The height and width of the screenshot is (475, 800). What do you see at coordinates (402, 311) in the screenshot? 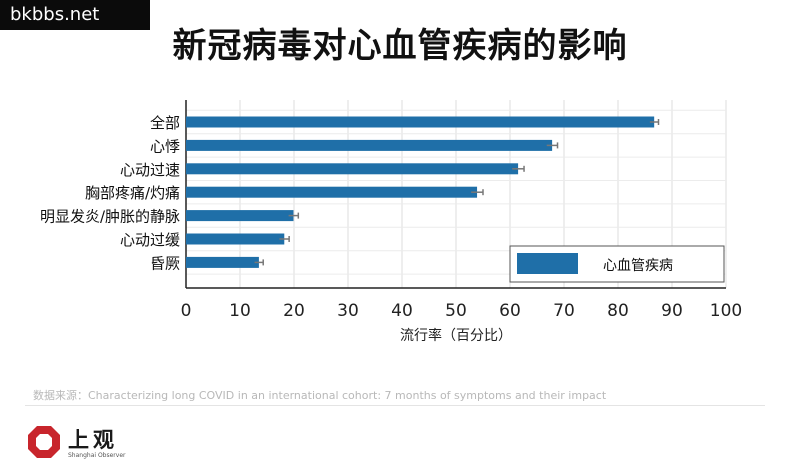
I see `x-tick-label: 40` at bounding box center [402, 311].